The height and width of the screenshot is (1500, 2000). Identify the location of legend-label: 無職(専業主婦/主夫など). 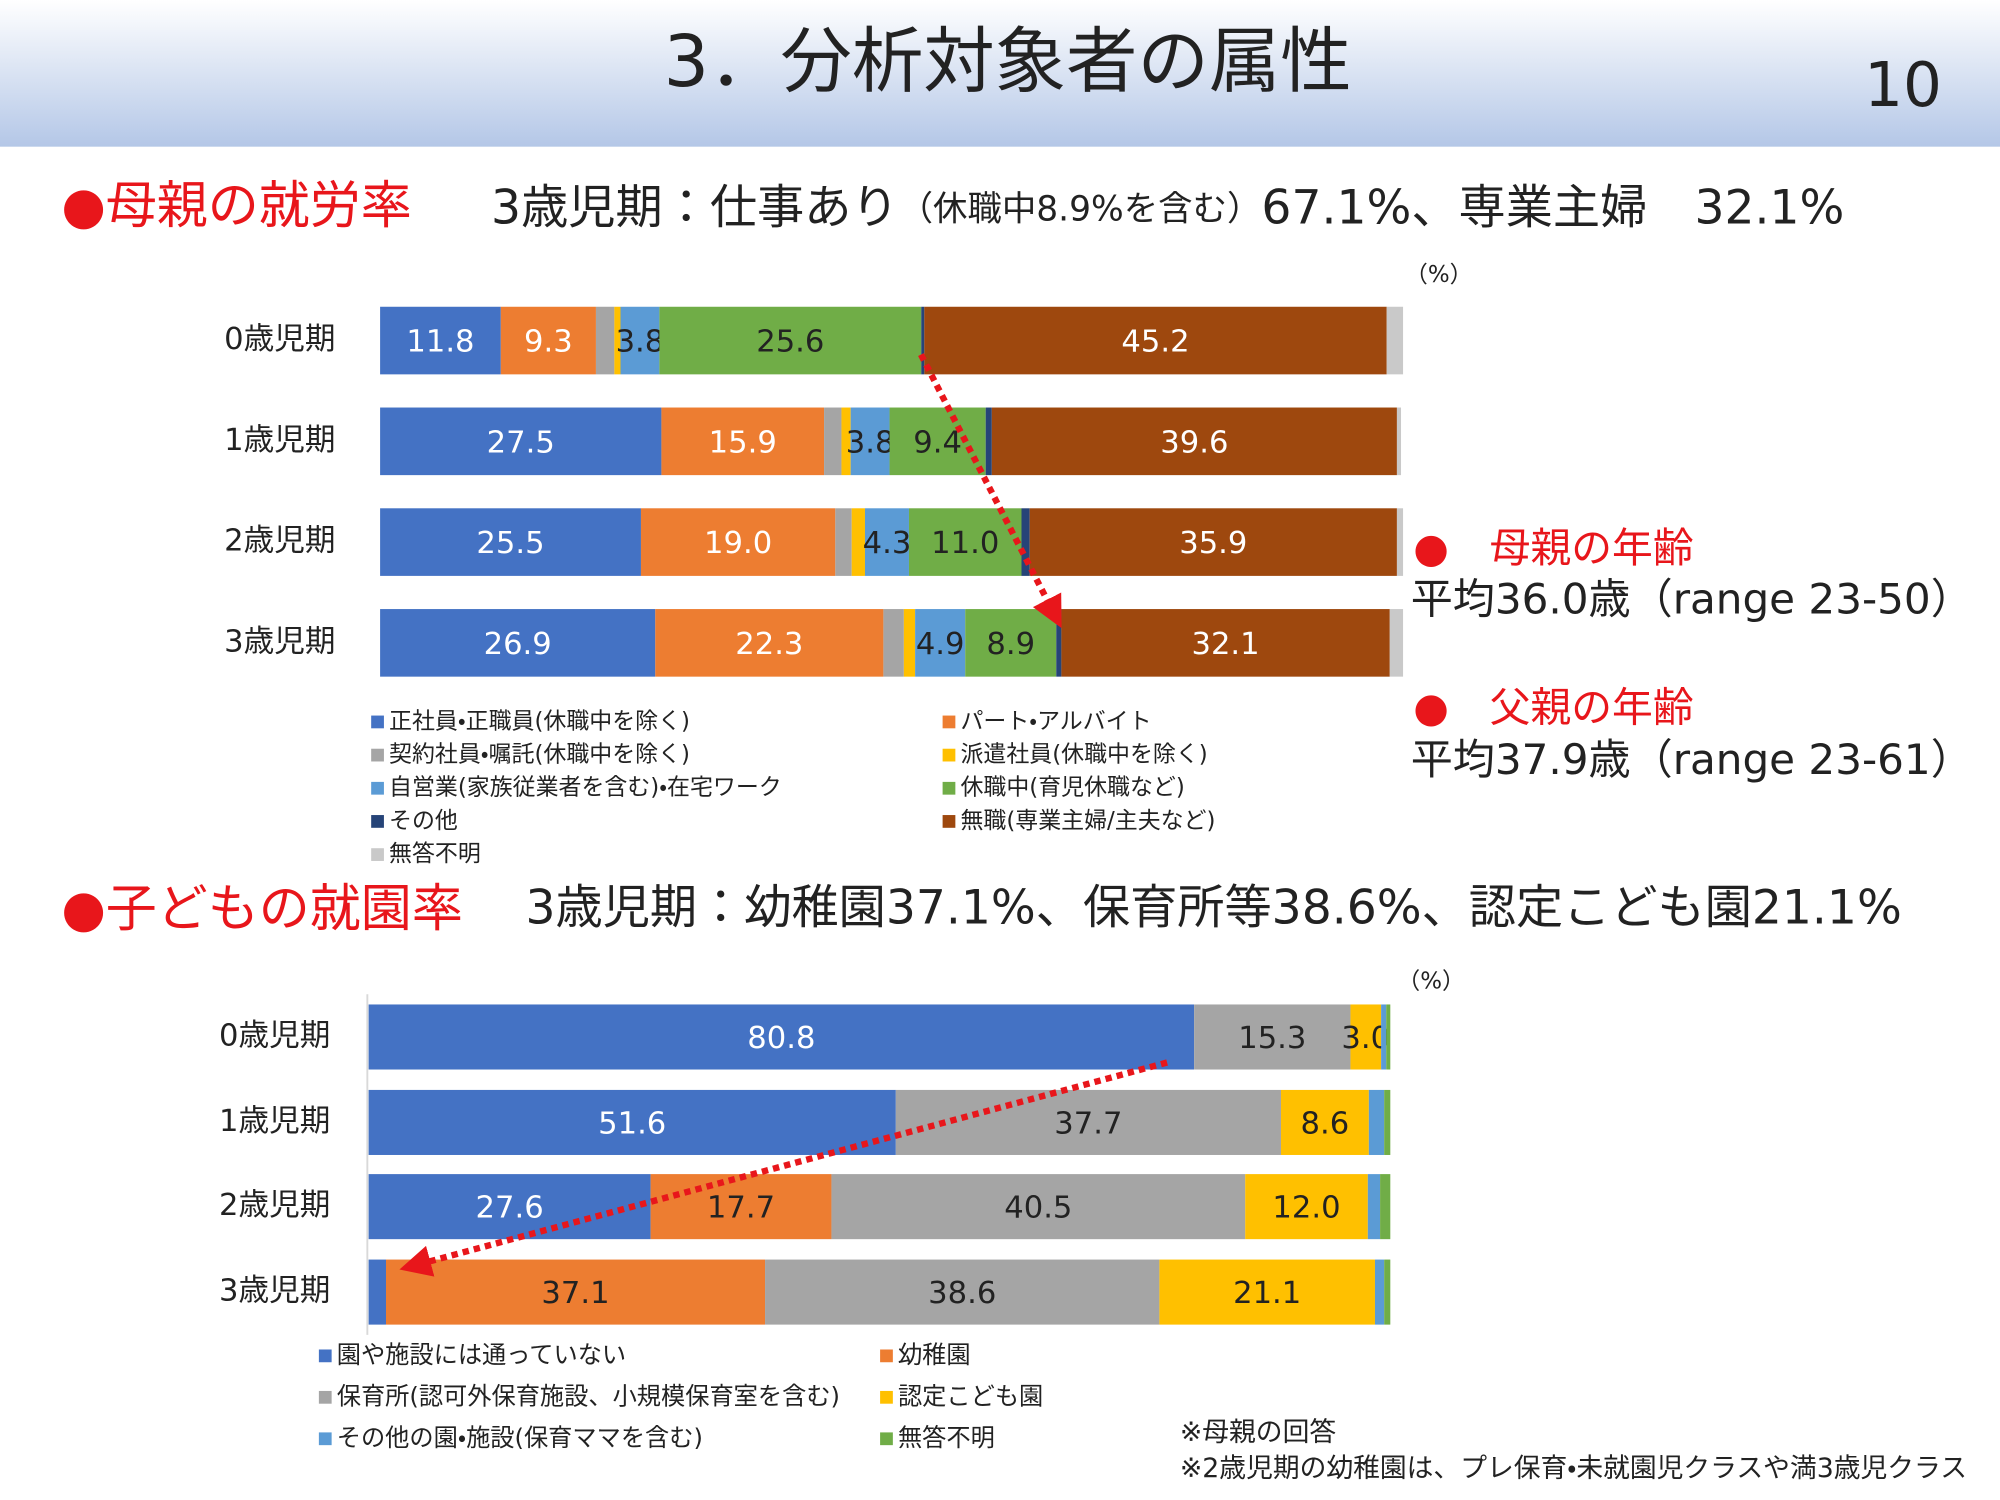
(1087, 821).